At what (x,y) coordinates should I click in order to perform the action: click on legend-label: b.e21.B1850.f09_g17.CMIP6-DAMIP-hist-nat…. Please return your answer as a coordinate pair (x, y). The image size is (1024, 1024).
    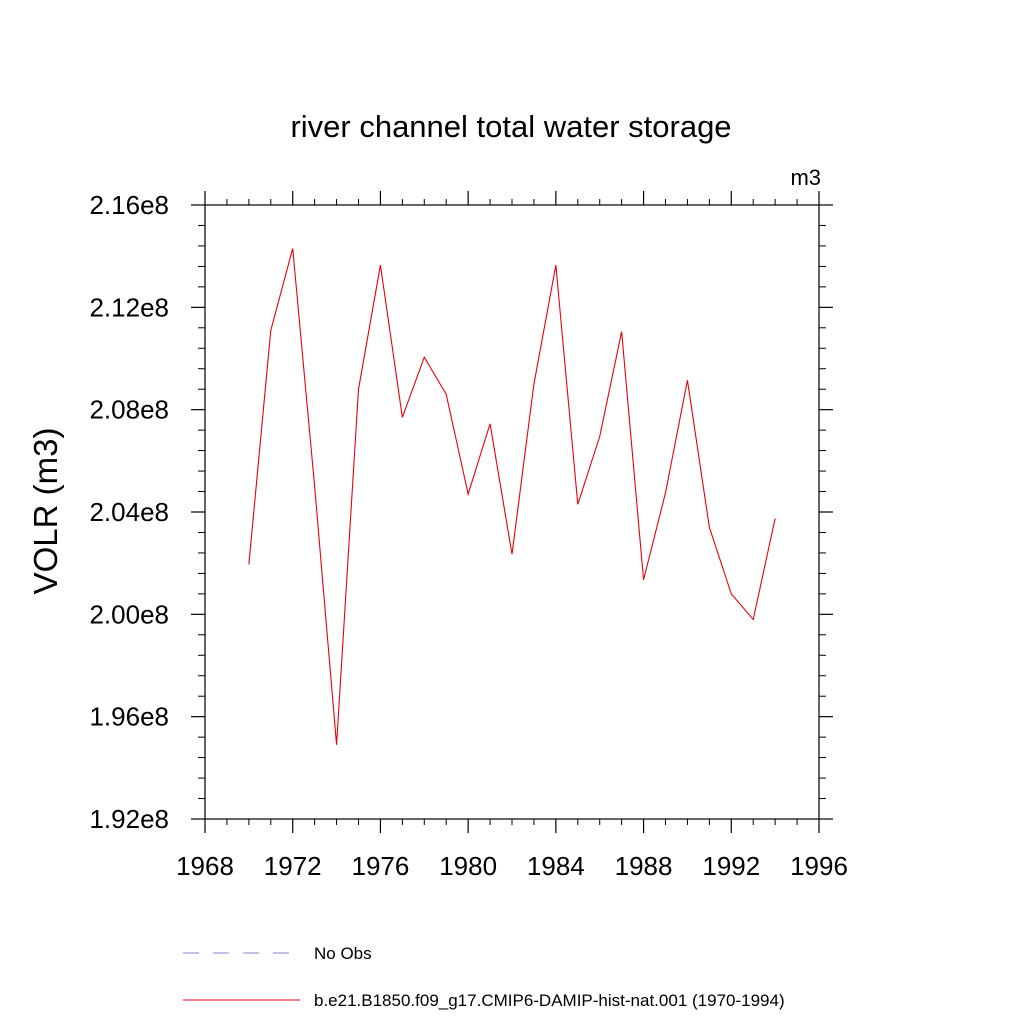
    Looking at the image, I should click on (549, 1000).